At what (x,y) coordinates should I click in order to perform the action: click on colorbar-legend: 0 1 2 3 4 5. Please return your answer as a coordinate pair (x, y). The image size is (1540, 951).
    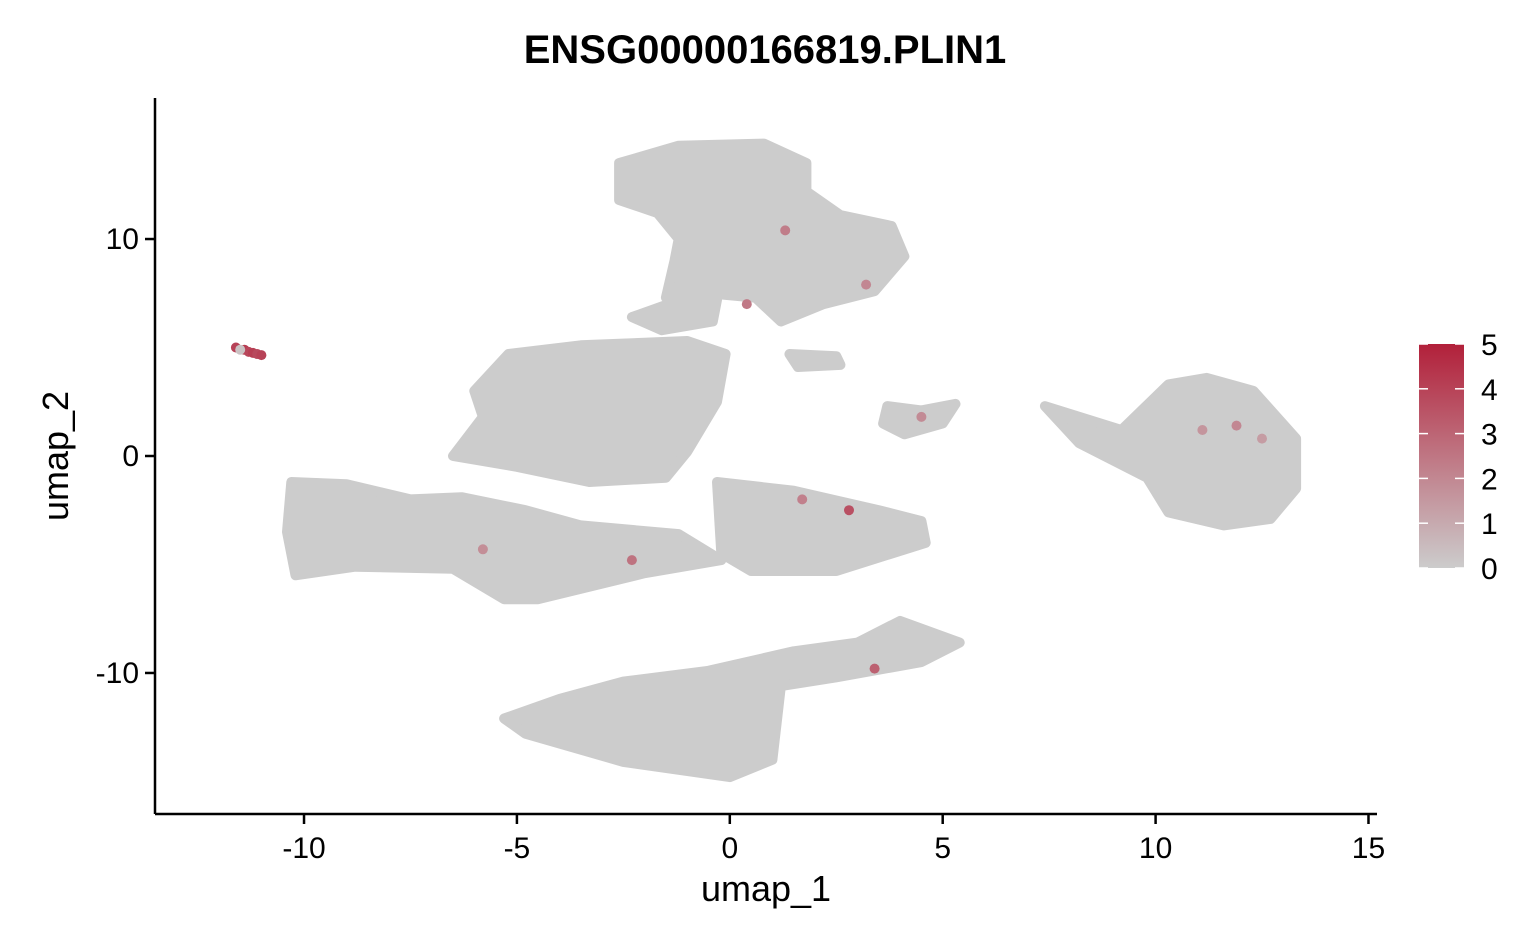
    Looking at the image, I should click on (1458, 457).